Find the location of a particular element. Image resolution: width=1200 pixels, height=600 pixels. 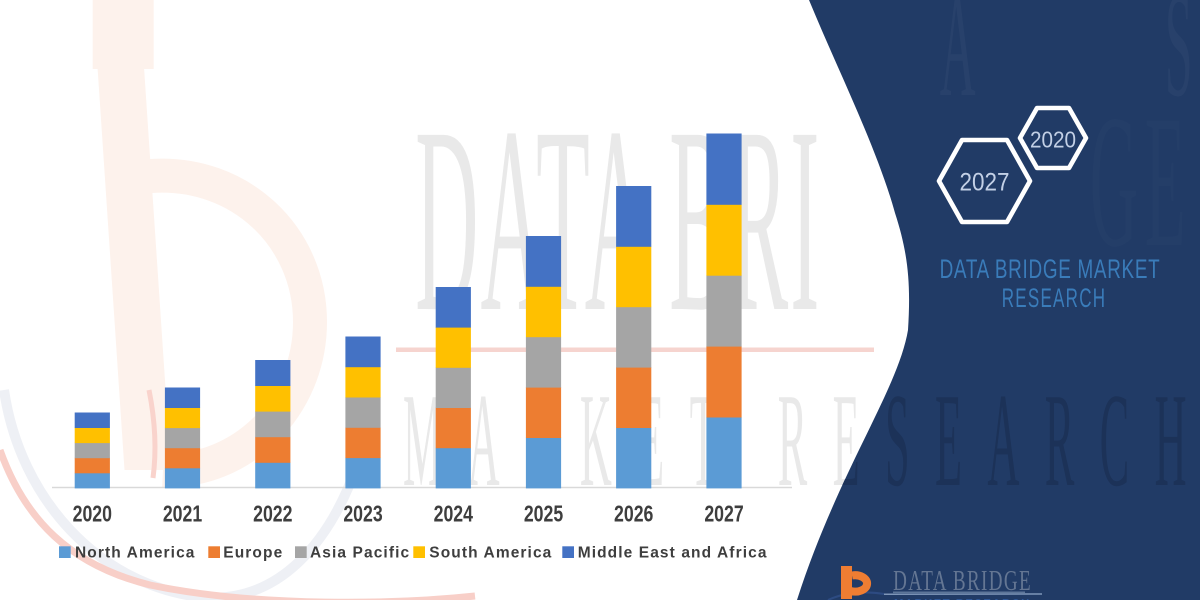

svg-text: Asia Pacific is located at coordinates (360, 553).